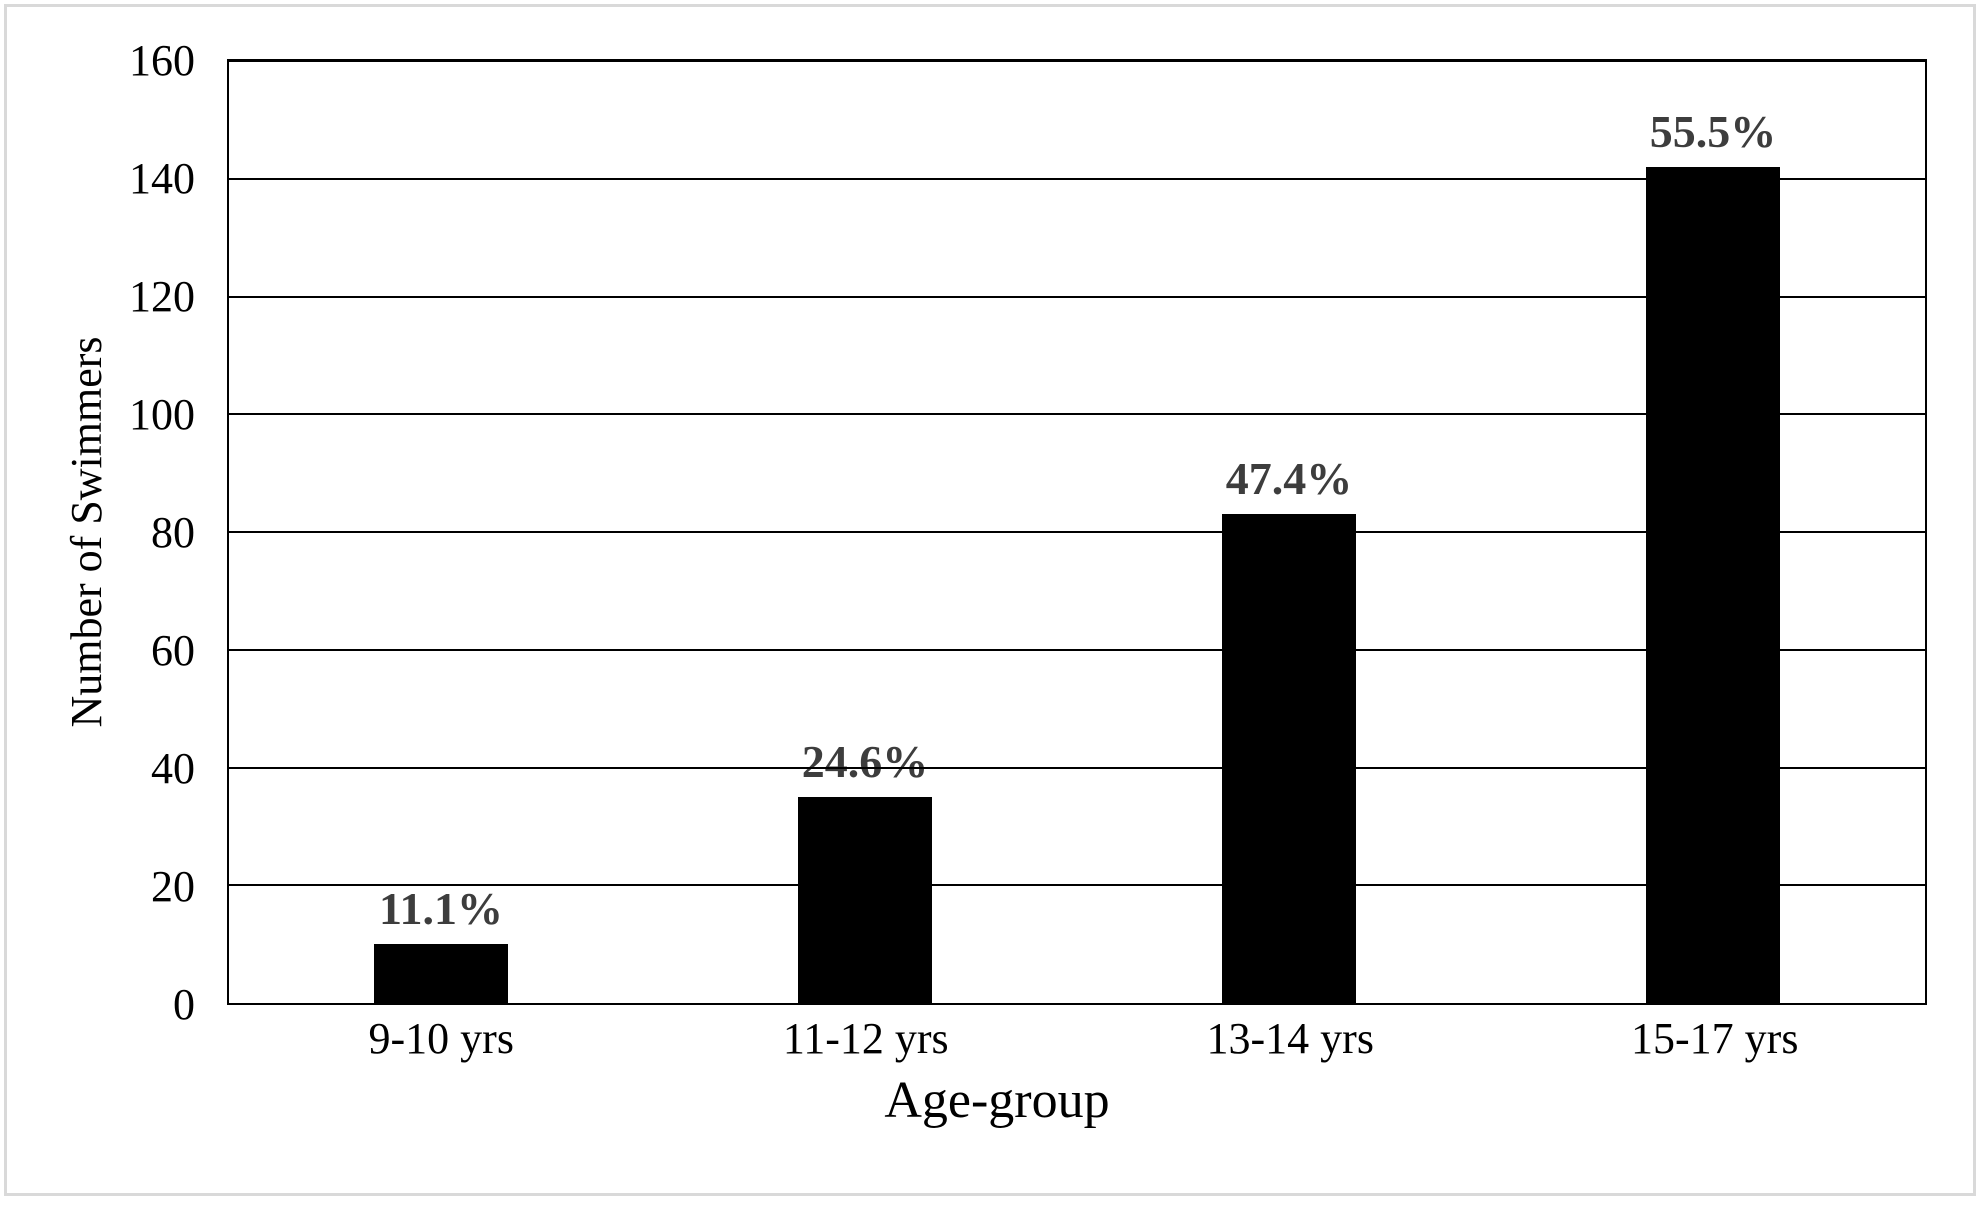  I want to click on y-tick-label: 20, so click(173, 886).